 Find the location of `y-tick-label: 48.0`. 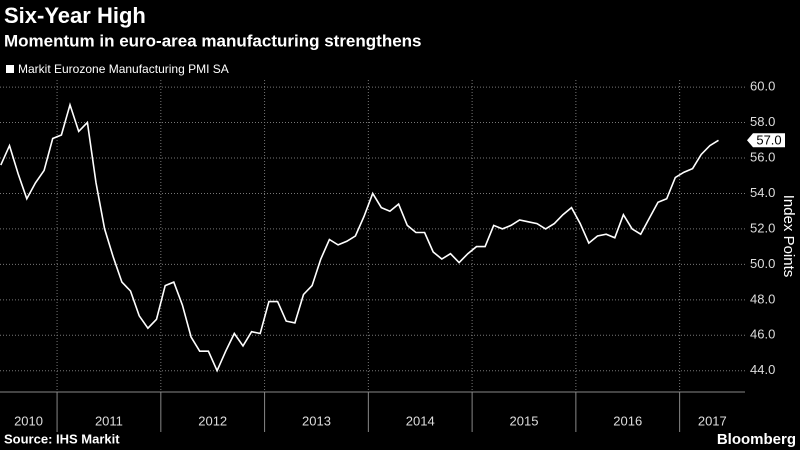

y-tick-label: 48.0 is located at coordinates (762, 298).